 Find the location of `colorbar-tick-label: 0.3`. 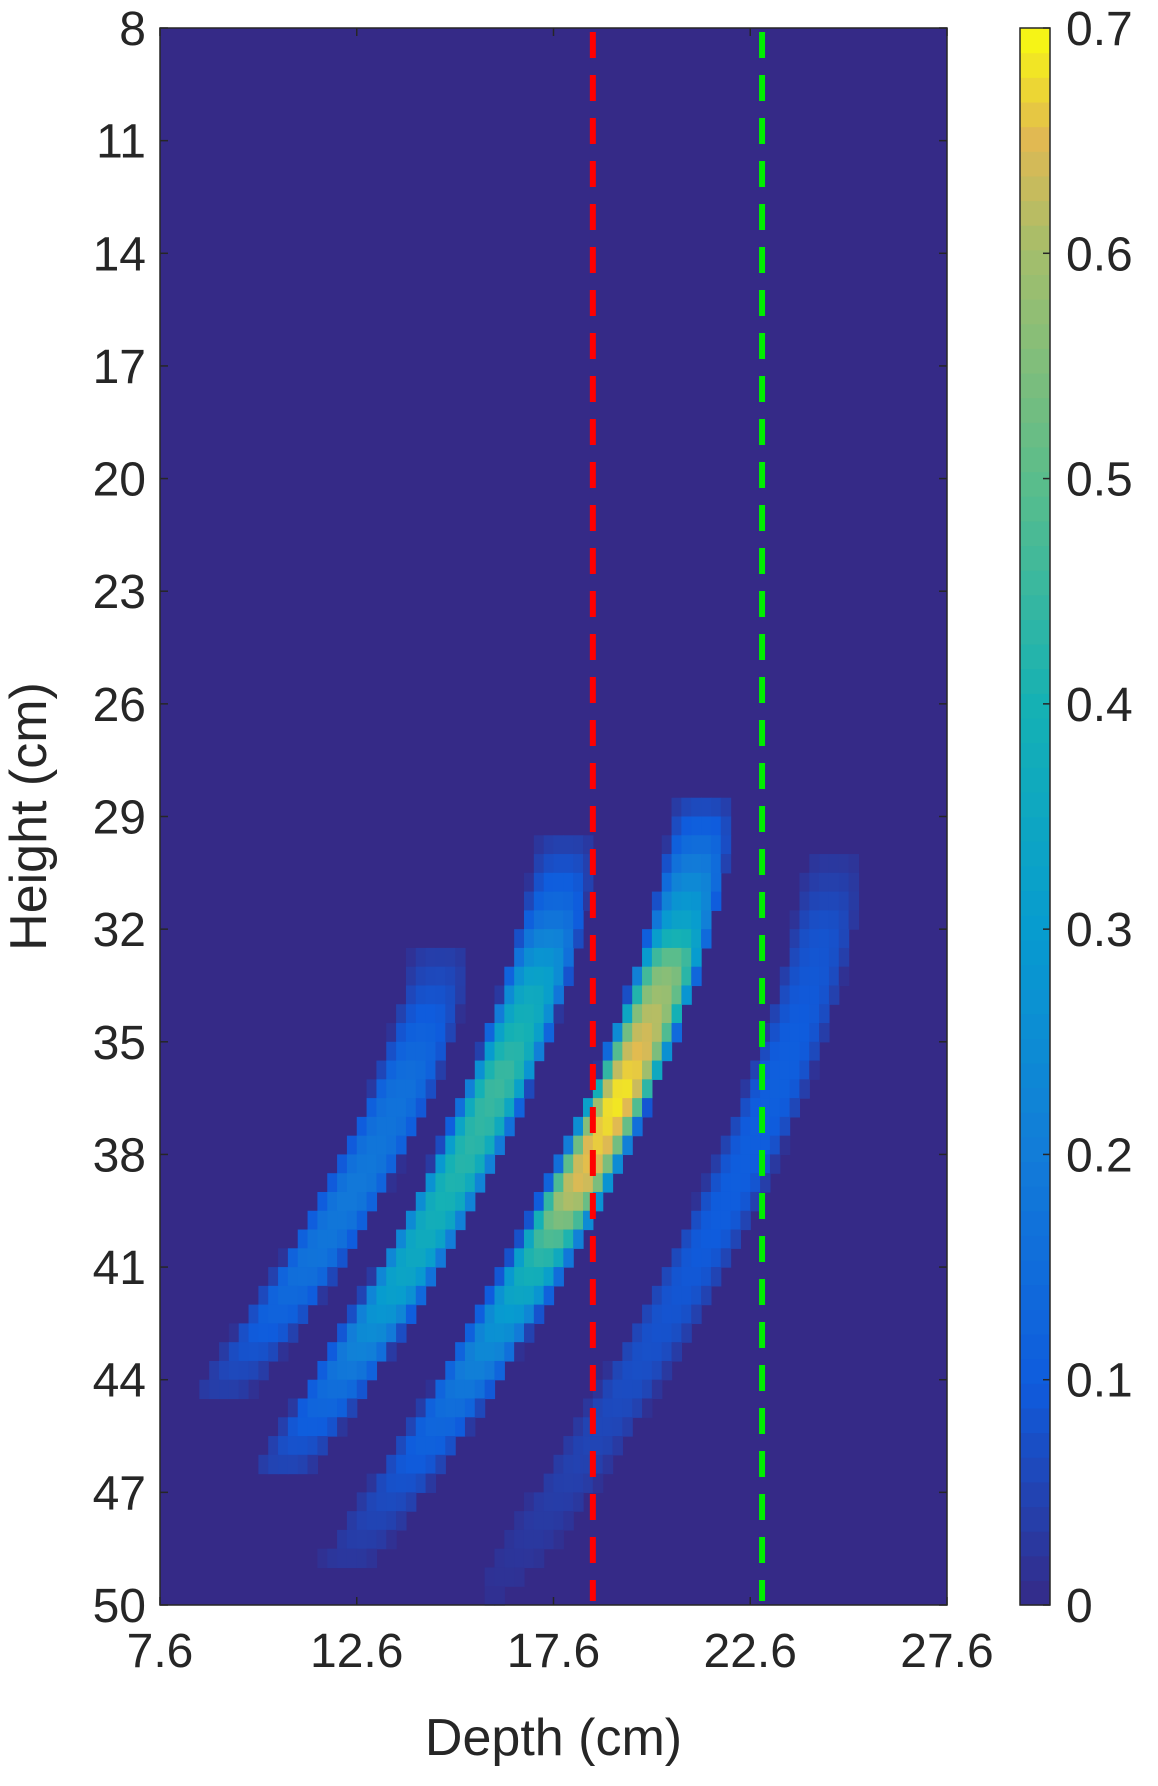

colorbar-tick-label: 0.3 is located at coordinates (1099, 930).